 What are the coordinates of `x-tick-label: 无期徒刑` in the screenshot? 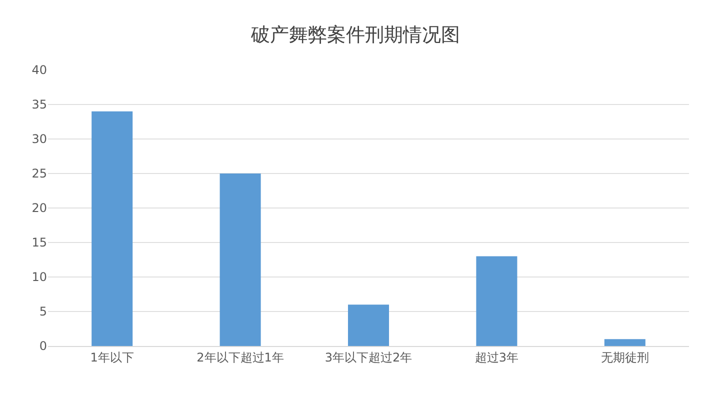 It's located at (624, 357).